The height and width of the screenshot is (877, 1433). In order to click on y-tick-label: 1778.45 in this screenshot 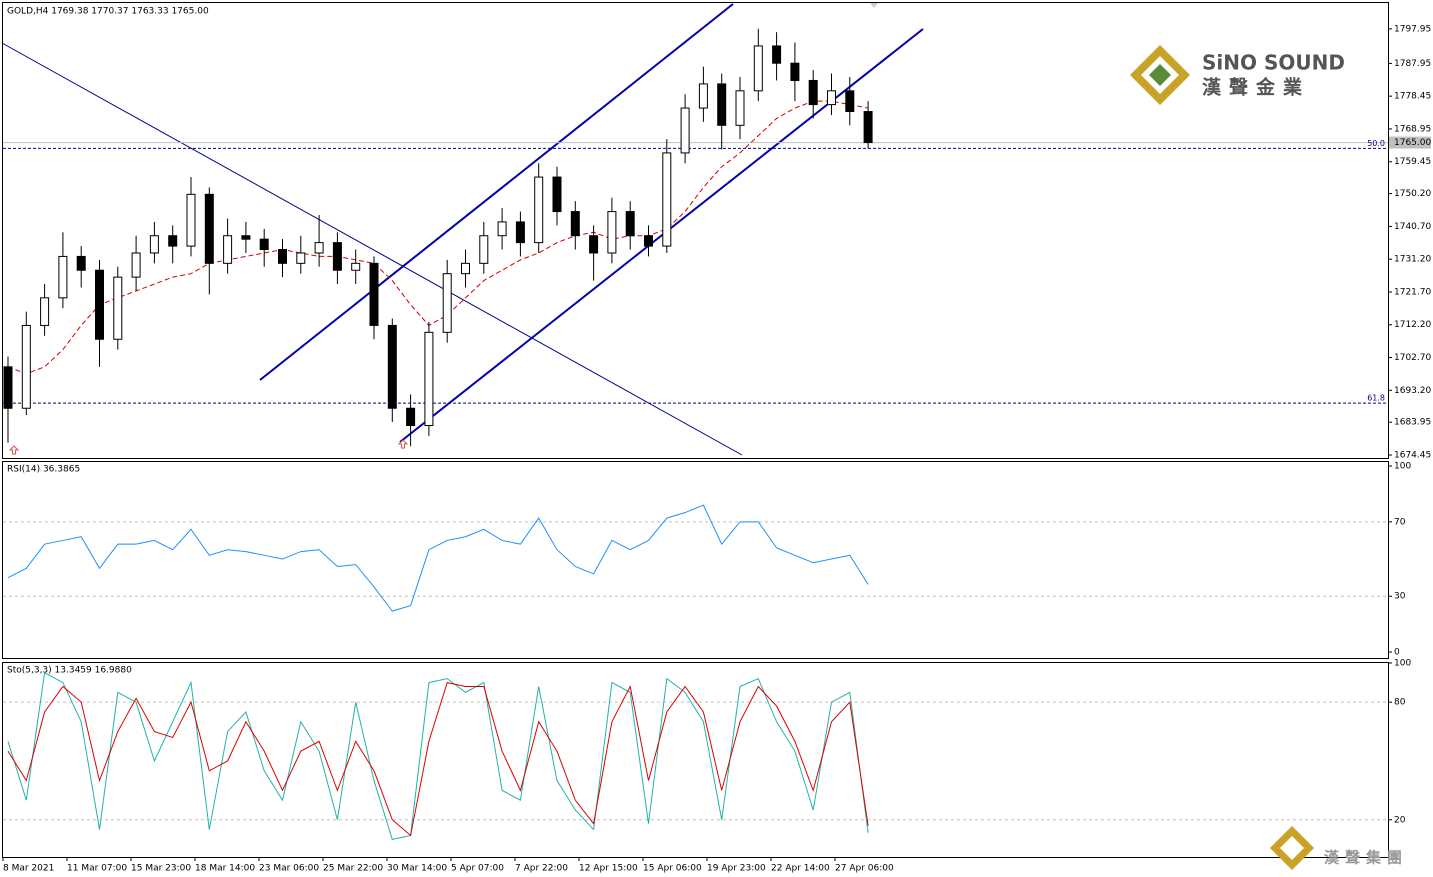, I will do `click(1412, 97)`.